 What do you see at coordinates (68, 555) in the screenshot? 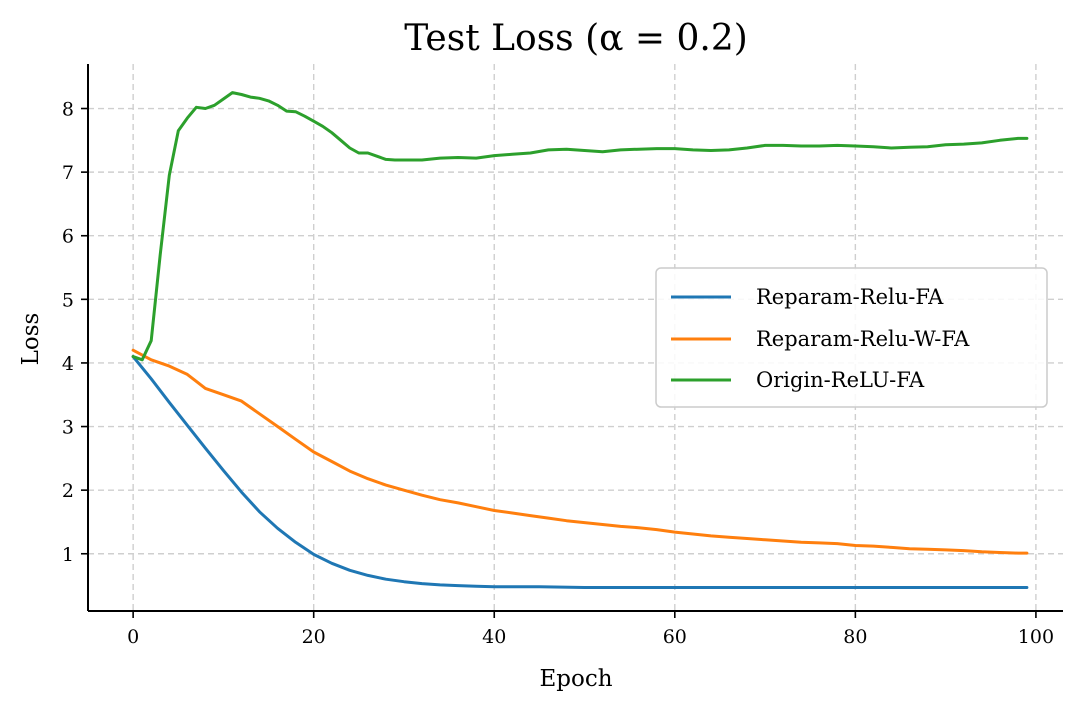
I see `y-tick-label: 1` at bounding box center [68, 555].